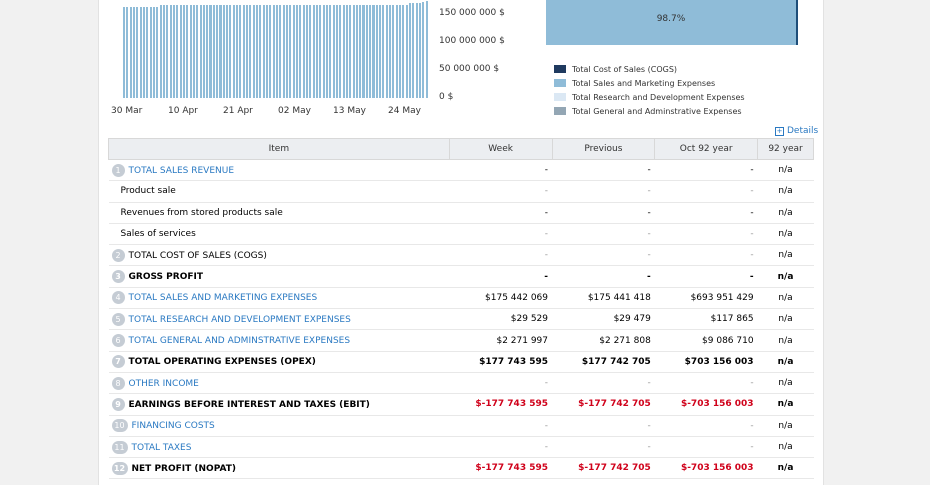 This screenshot has height=485, width=930. What do you see at coordinates (118, 319) in the screenshot?
I see `row-number-badge: 5` at bounding box center [118, 319].